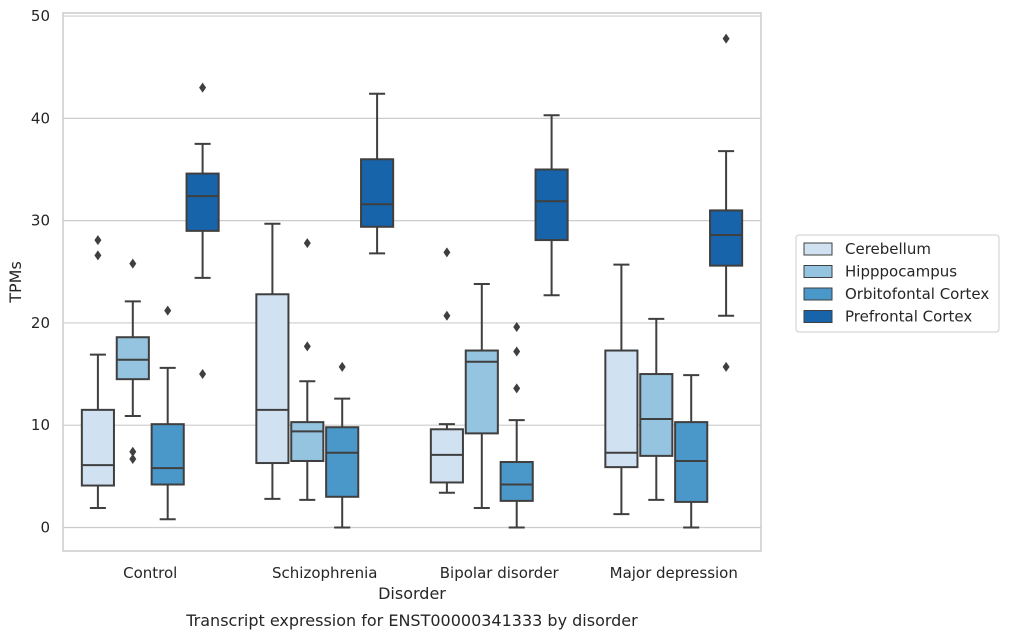  What do you see at coordinates (15, 282) in the screenshot?
I see `y-axis-label: TPMs` at bounding box center [15, 282].